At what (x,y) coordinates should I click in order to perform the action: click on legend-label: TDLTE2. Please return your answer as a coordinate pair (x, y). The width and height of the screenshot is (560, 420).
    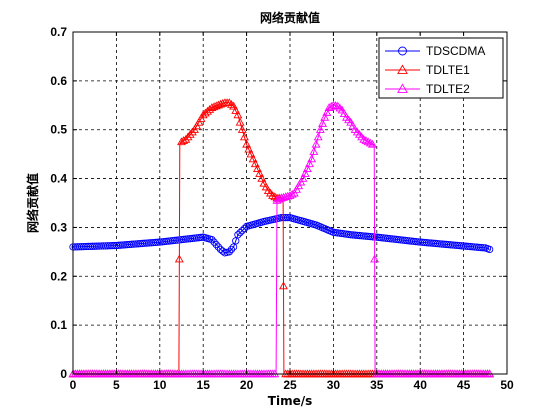
    Looking at the image, I should click on (448, 89).